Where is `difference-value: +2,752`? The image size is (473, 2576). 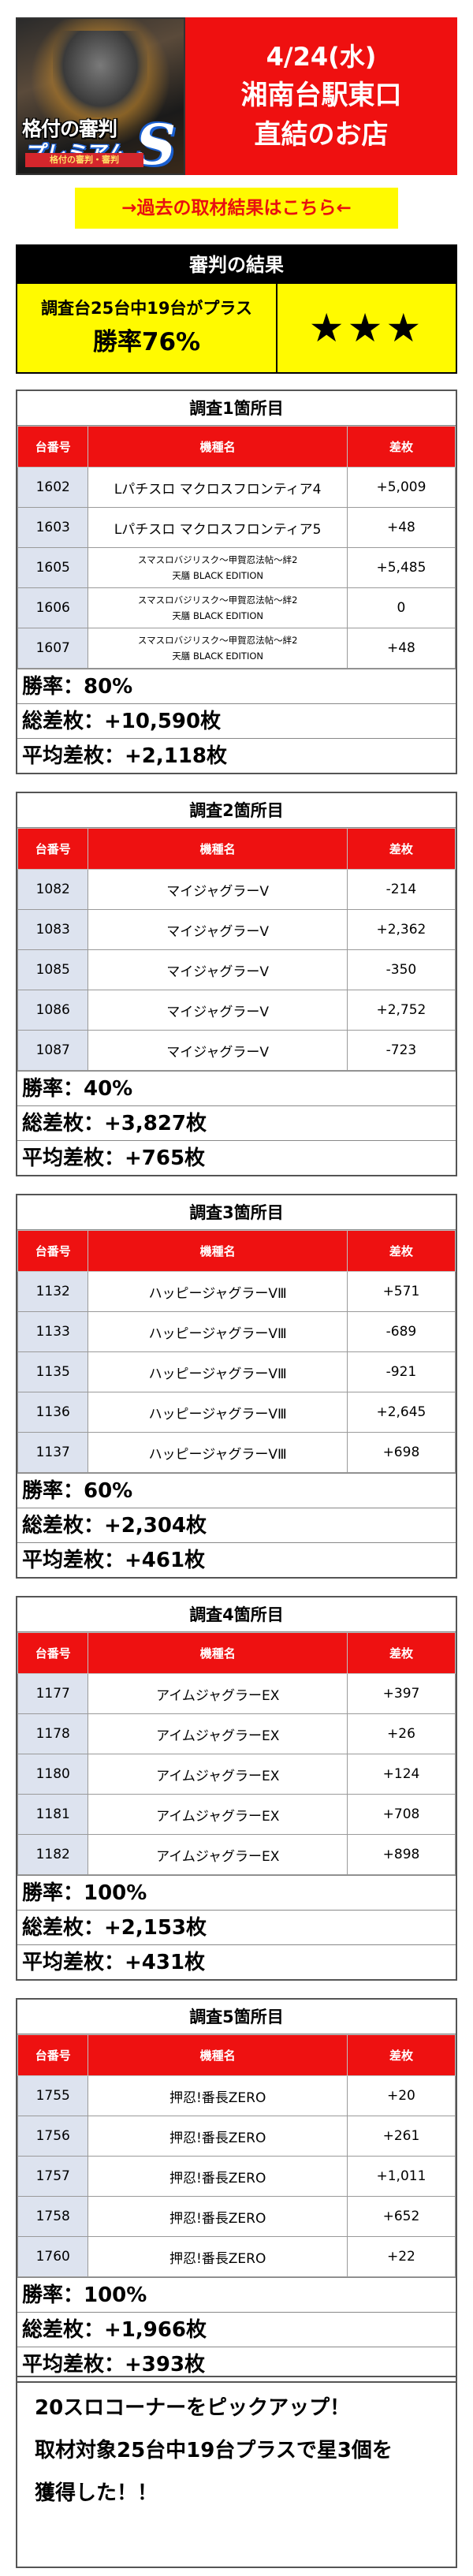 difference-value: +2,752 is located at coordinates (401, 1011).